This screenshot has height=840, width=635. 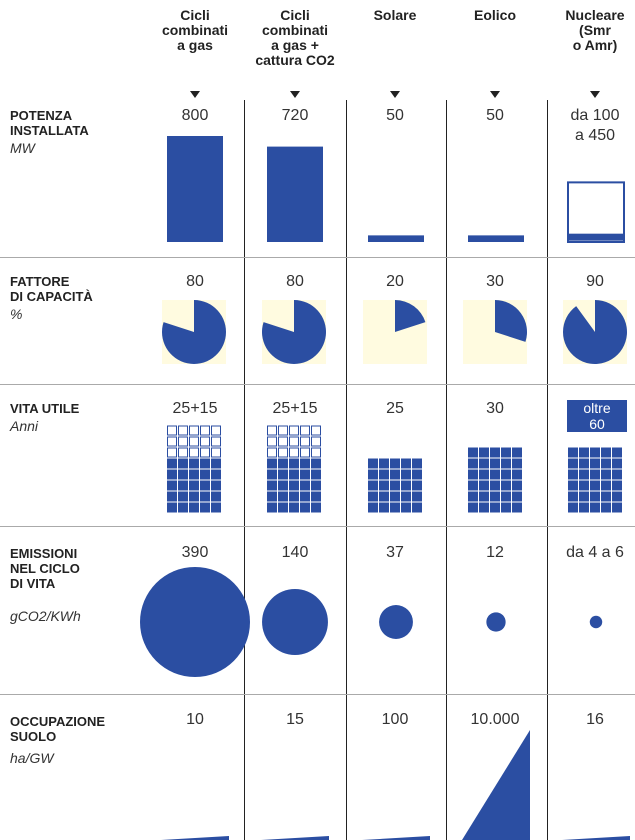 What do you see at coordinates (45, 616) in the screenshot?
I see `row-unit-emissions: gCO2/KWh` at bounding box center [45, 616].